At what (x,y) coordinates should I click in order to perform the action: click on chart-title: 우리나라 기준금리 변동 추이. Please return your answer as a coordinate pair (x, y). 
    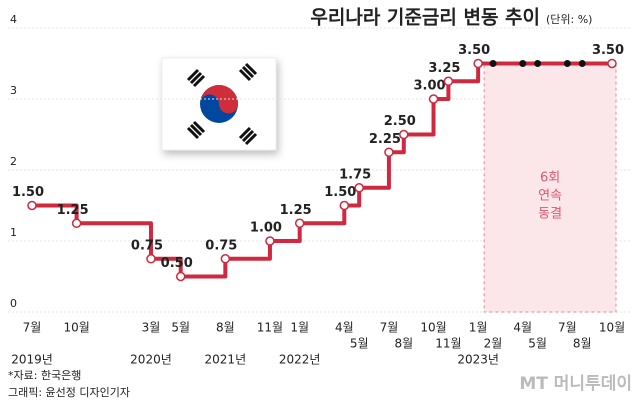
    Looking at the image, I should click on (425, 18).